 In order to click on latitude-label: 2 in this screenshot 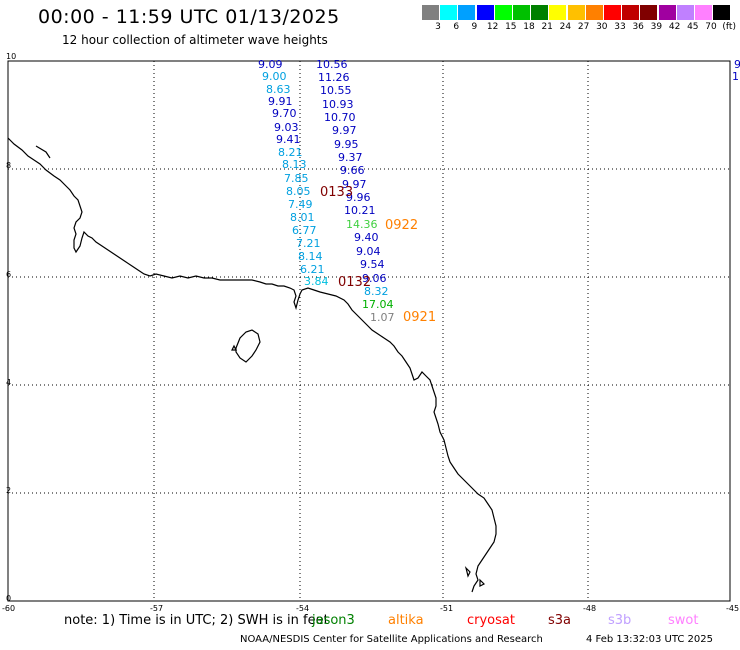, I will do `click(8, 490)`.